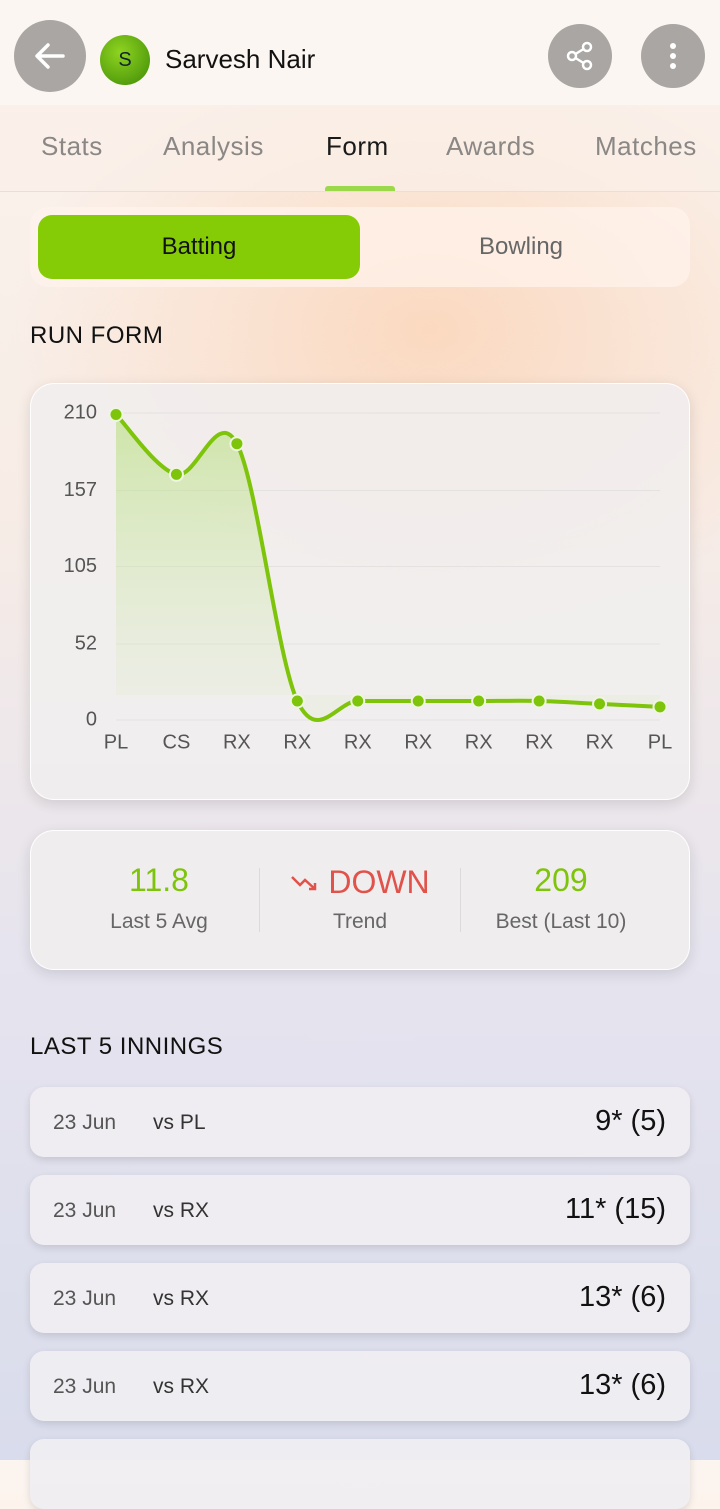 The width and height of the screenshot is (720, 1509). I want to click on innings-opponent: vs PL, so click(179, 1122).